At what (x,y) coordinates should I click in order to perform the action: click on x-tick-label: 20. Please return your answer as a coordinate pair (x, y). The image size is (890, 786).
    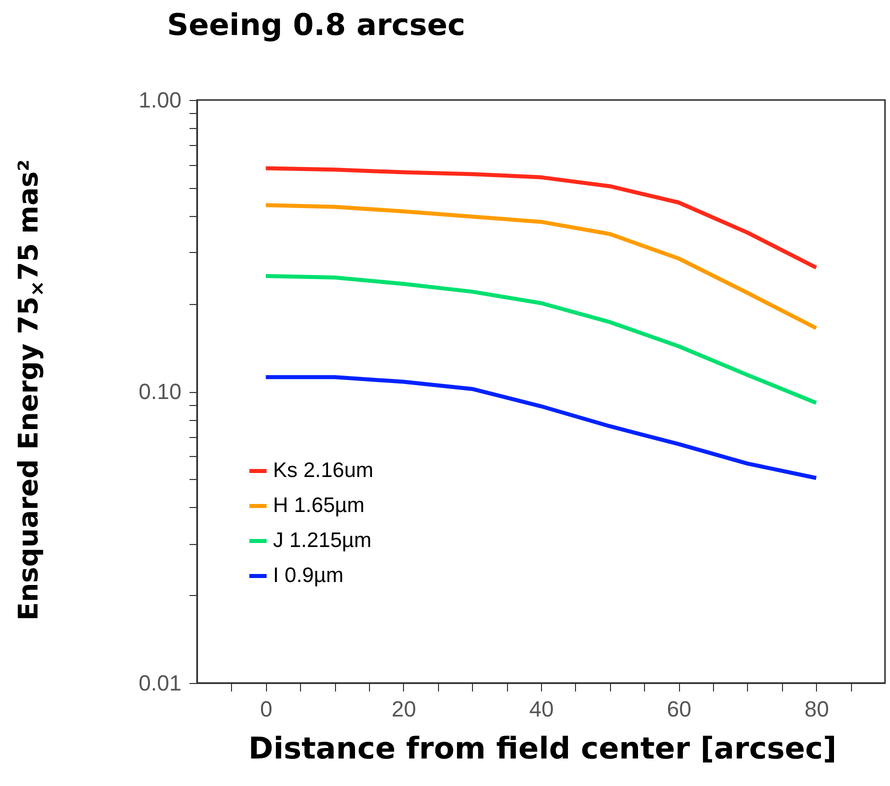
    Looking at the image, I should click on (404, 709).